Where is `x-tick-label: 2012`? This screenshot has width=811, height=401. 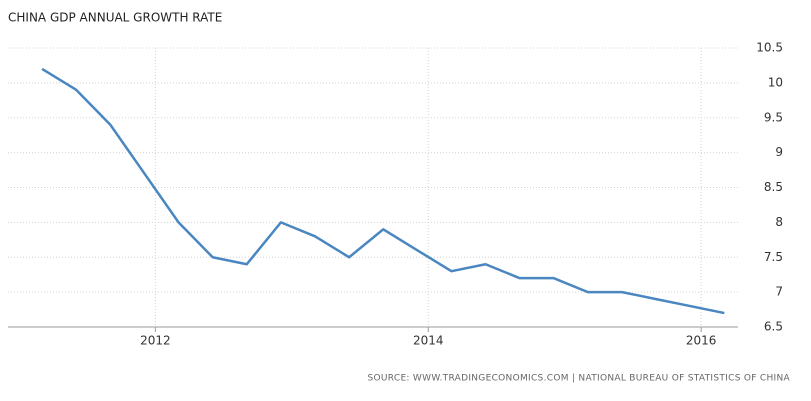
x-tick-label: 2012 is located at coordinates (155, 341).